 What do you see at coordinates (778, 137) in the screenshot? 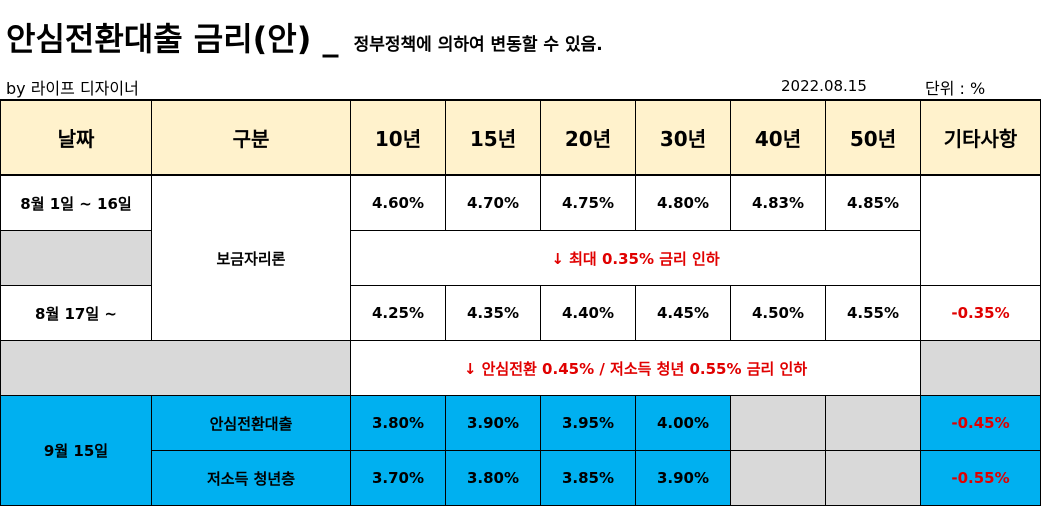
I see `col-header-40y: 40년` at bounding box center [778, 137].